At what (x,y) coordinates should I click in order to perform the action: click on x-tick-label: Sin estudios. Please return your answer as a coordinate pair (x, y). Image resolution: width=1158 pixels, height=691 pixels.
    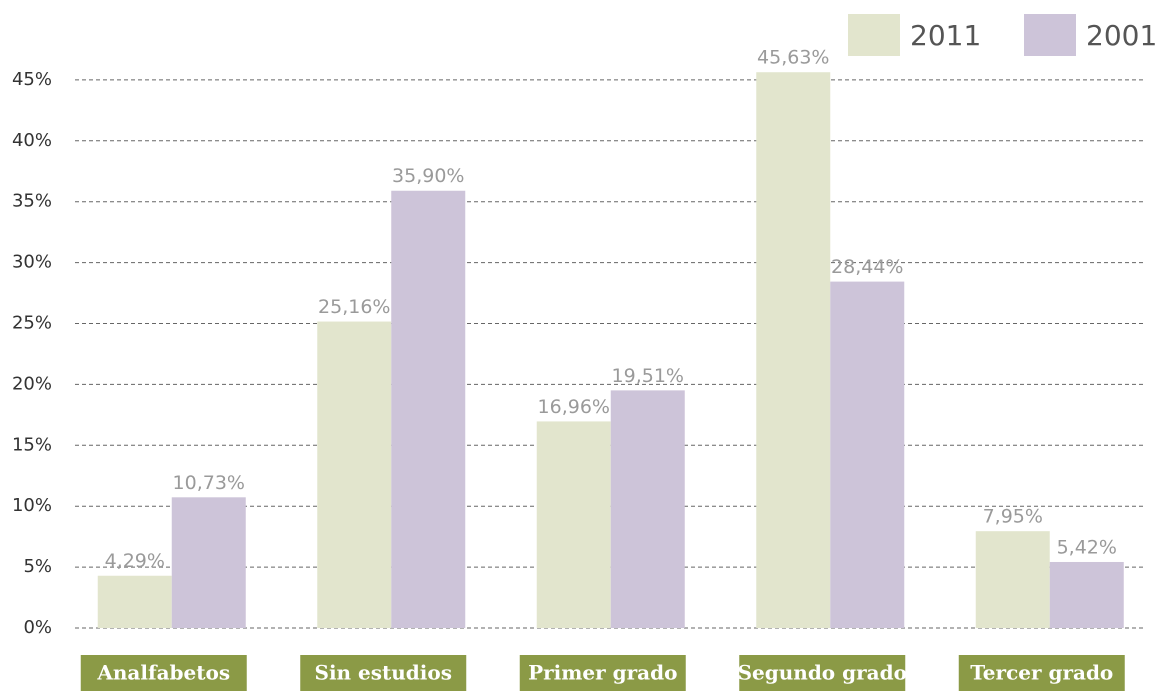
    Looking at the image, I should click on (384, 673).